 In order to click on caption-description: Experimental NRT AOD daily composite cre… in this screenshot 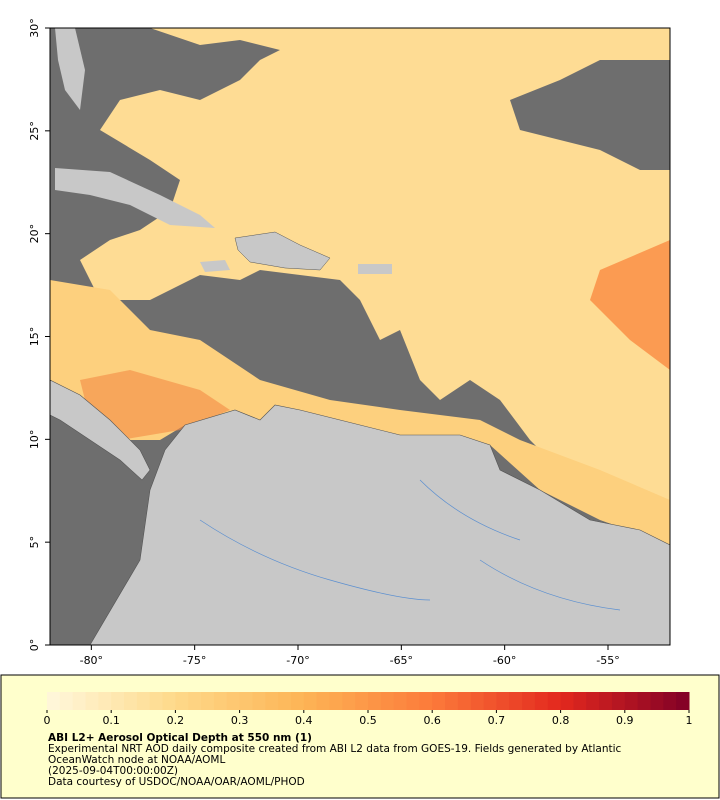, I will do `click(335, 754)`.